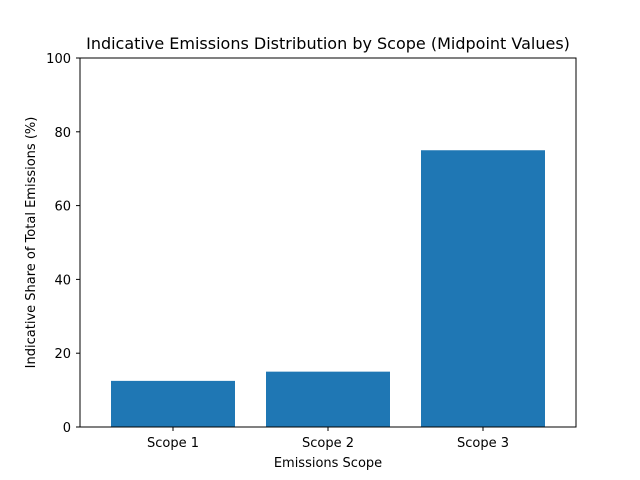 Image resolution: width=640 pixels, height=480 pixels. Describe the element at coordinates (328, 463) in the screenshot. I see `x-axis-label: Emissions Scope` at that location.